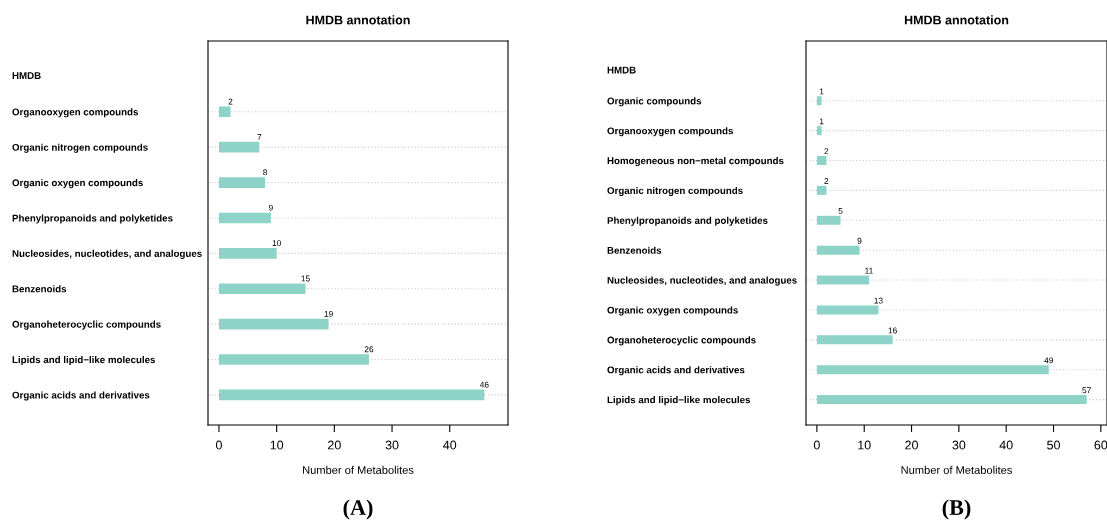 This screenshot has height=524, width=1107. What do you see at coordinates (1086, 390) in the screenshot?
I see `data-label: 57` at bounding box center [1086, 390].